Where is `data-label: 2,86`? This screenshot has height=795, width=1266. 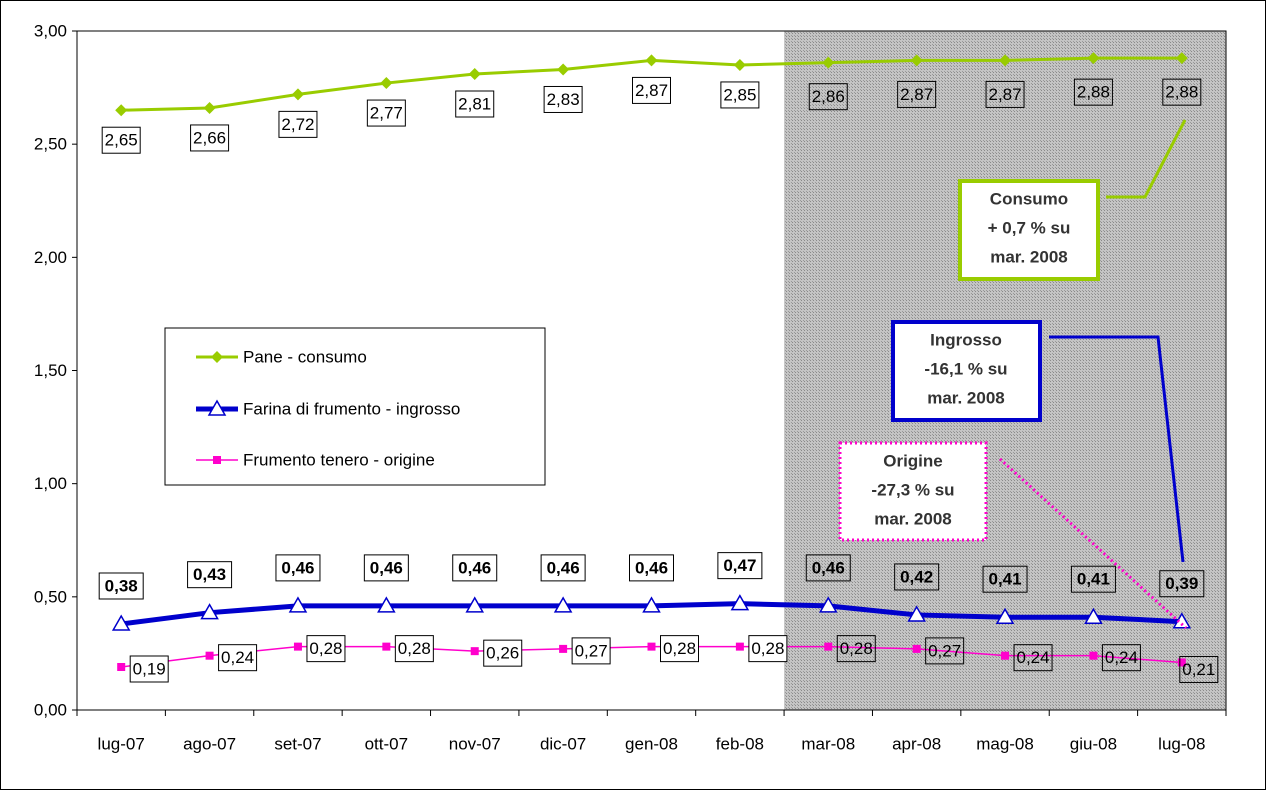 data-label: 2,86 is located at coordinates (828, 96).